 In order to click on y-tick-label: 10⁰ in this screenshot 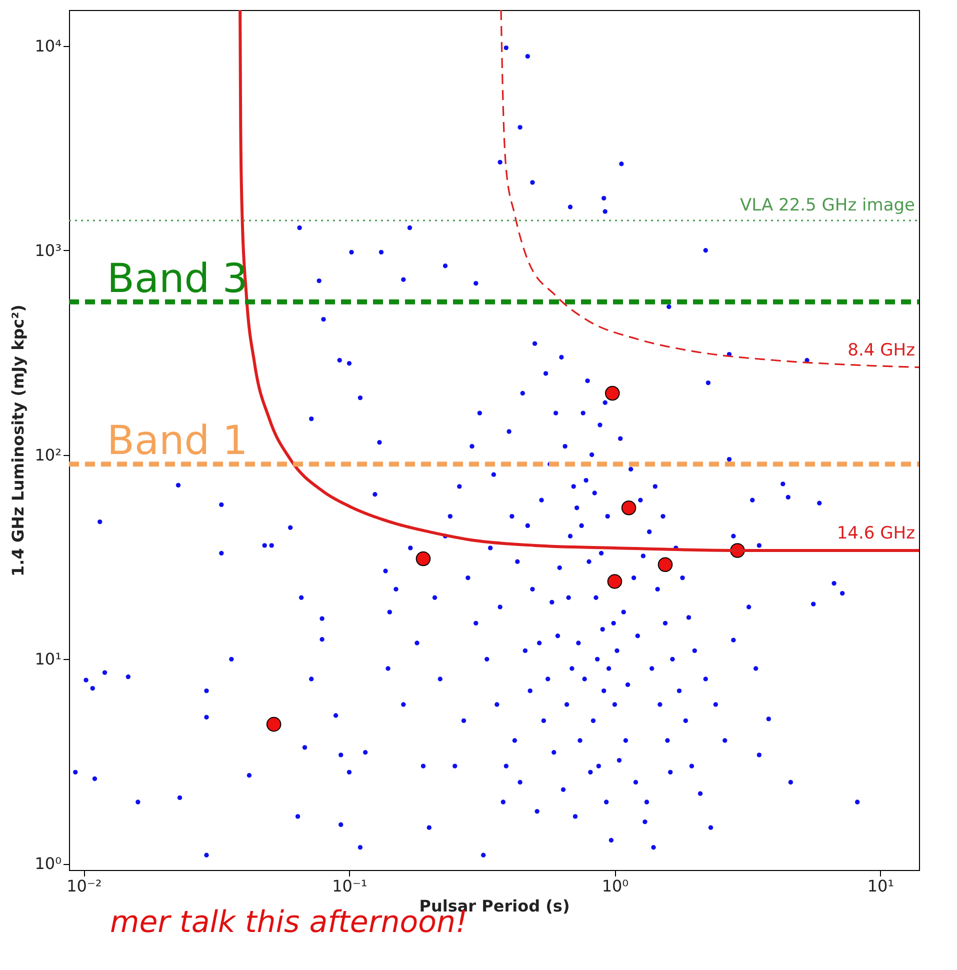, I will do `click(48, 864)`.